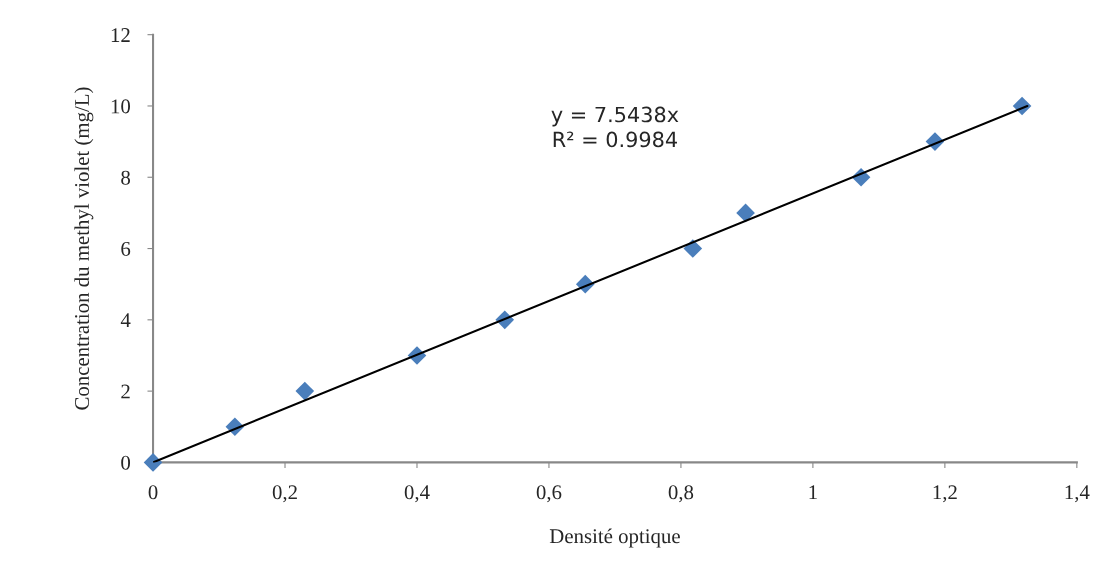  Describe the element at coordinates (126, 177) in the screenshot. I see `y-tick-label: 8` at that location.